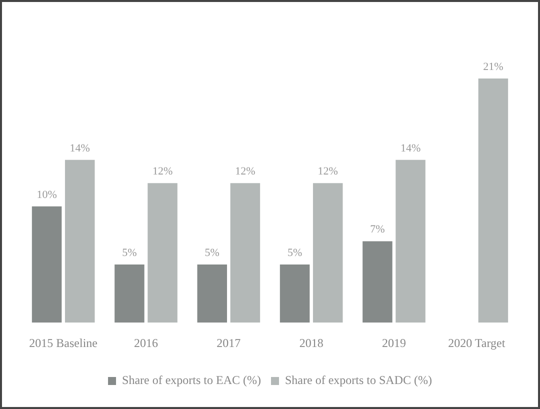 This screenshot has width=540, height=409. I want to click on x-tick-label: 2016, so click(146, 343).